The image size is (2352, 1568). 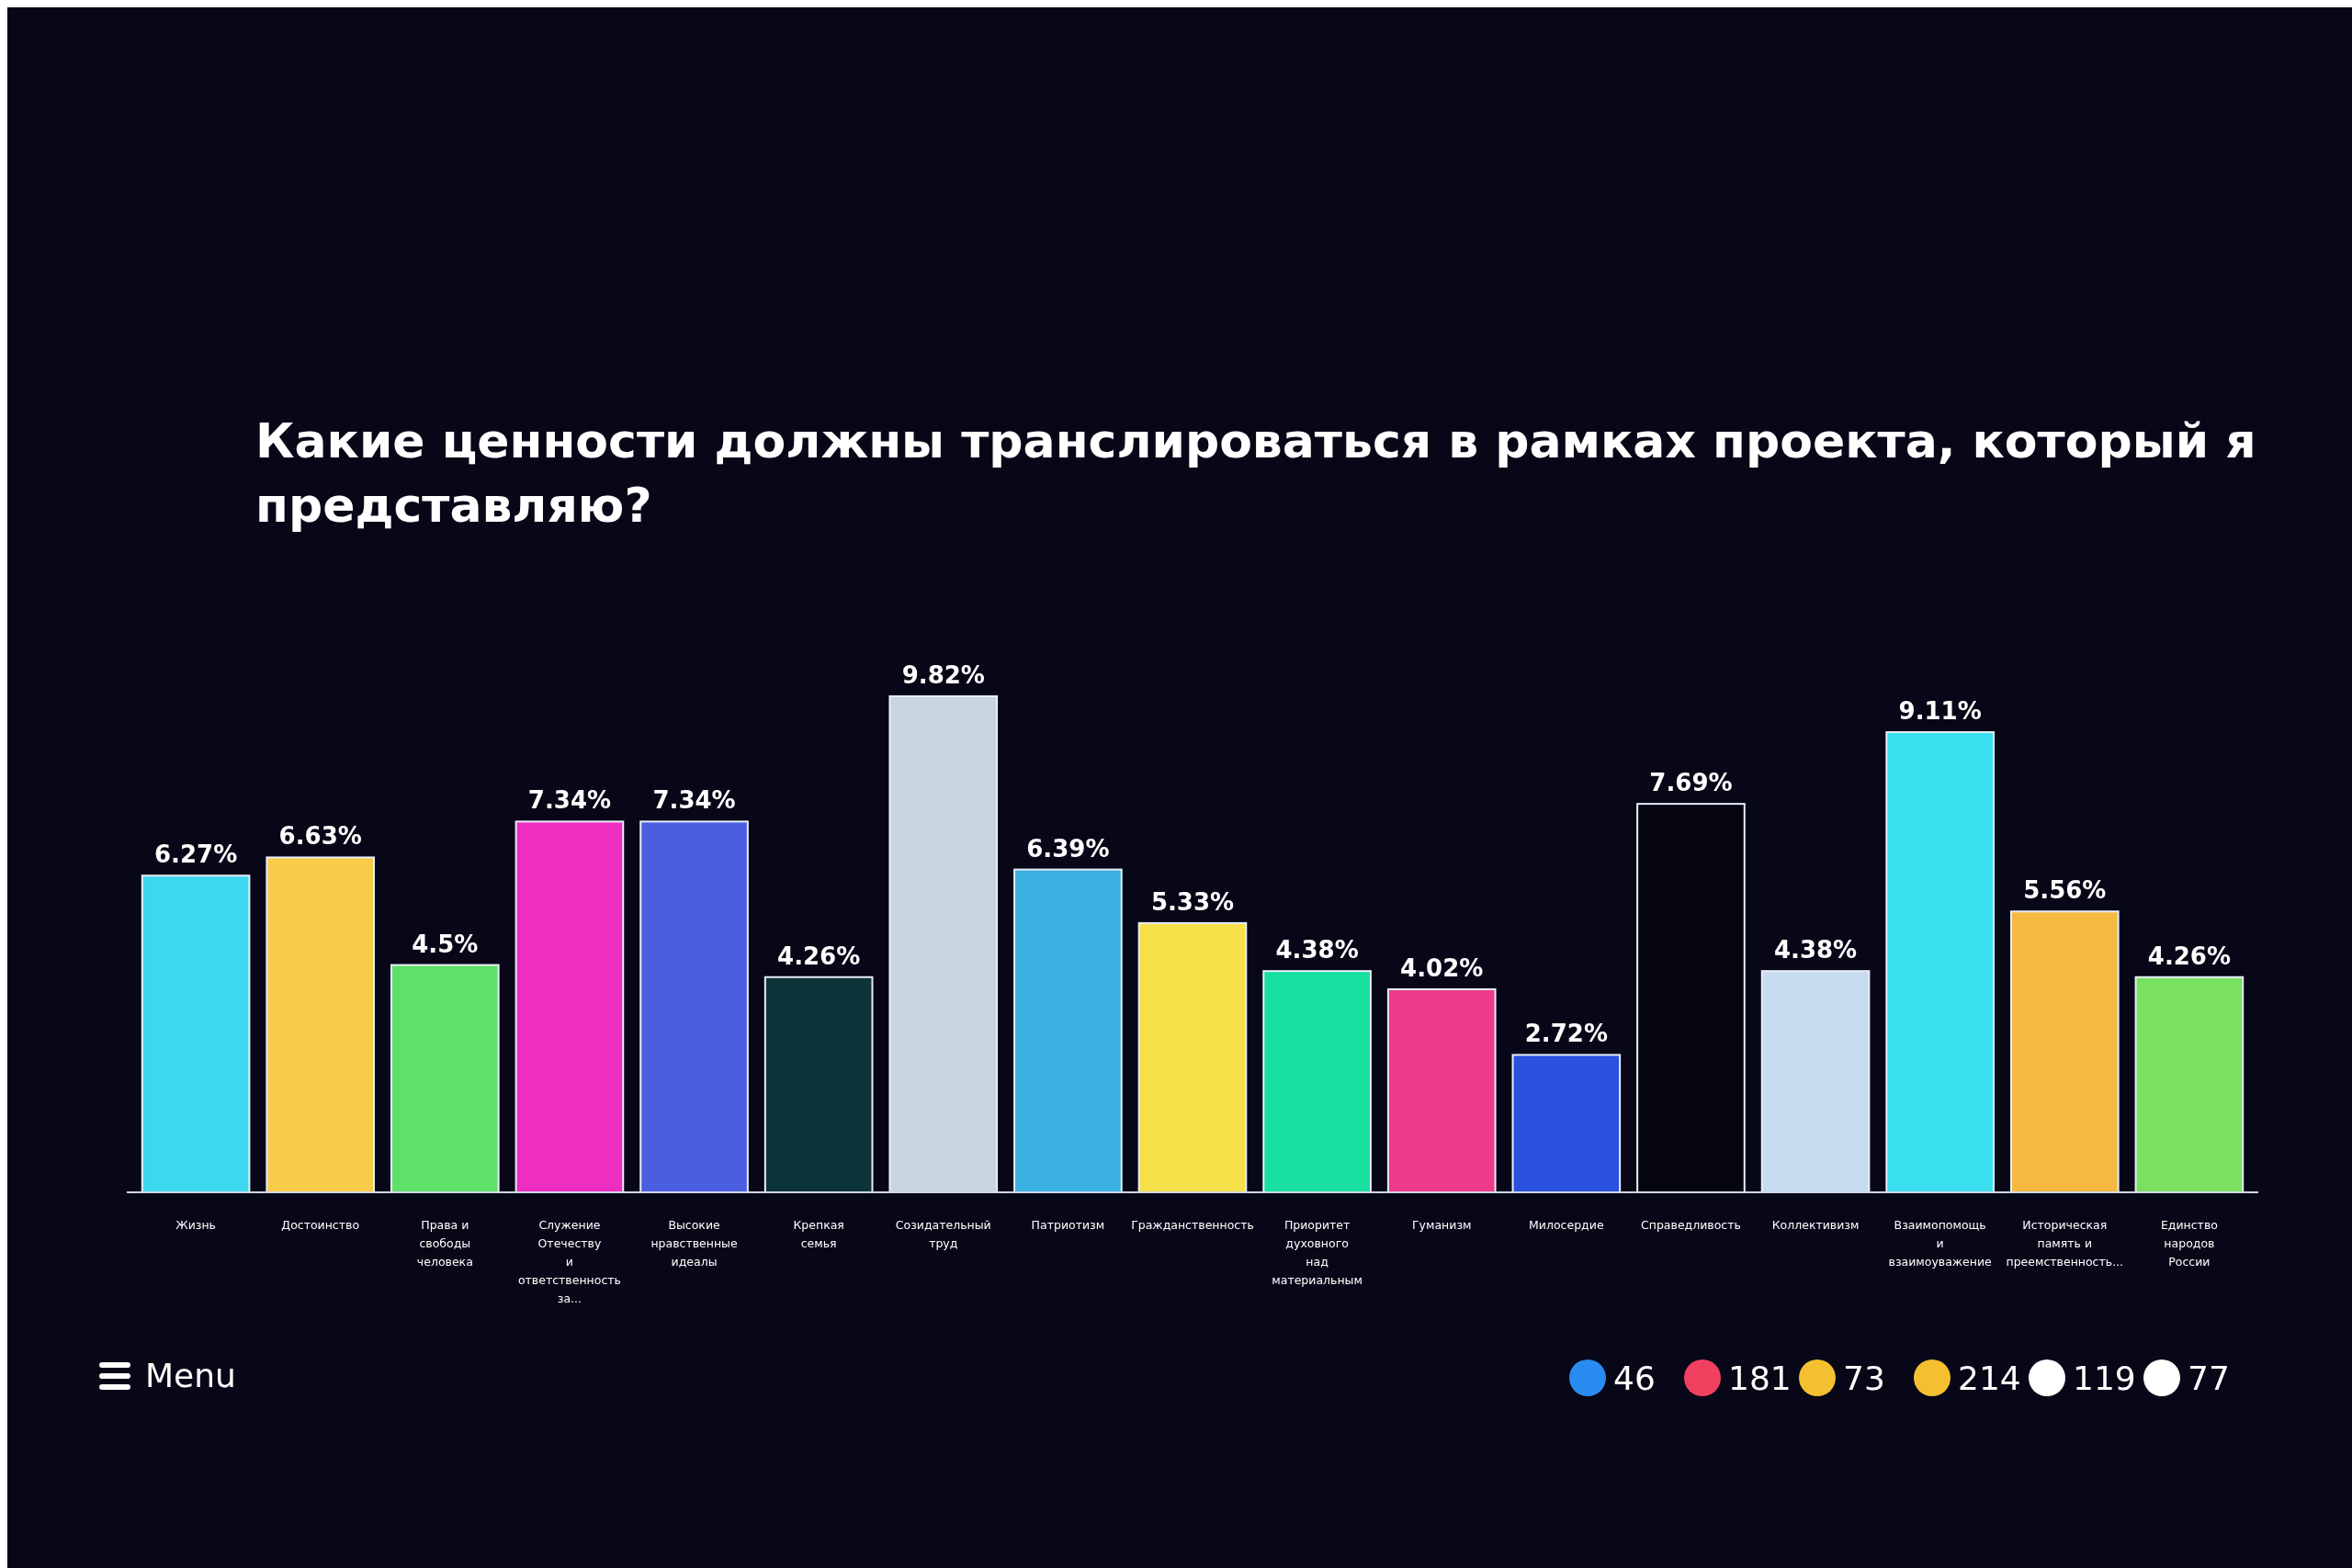 I want to click on data-label: 6.27%, so click(x=195, y=855).